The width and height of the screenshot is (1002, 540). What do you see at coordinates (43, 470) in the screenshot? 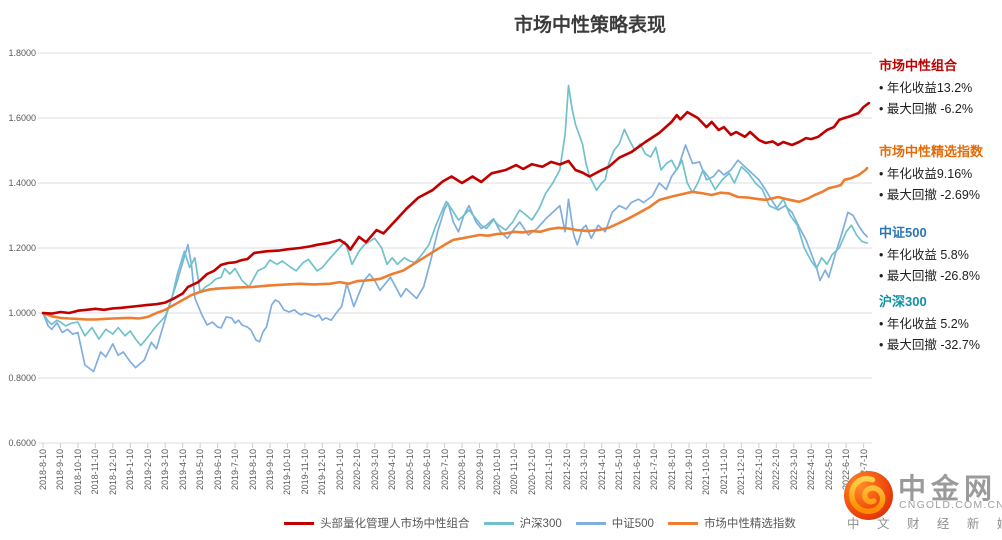
I see `x-tick-label: 2018-8-10` at bounding box center [43, 470].